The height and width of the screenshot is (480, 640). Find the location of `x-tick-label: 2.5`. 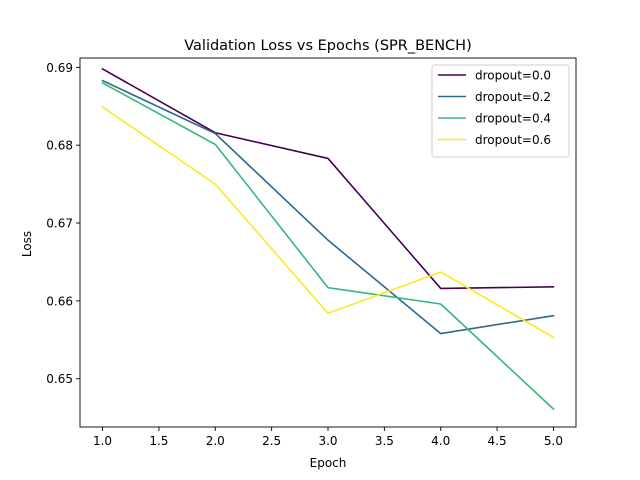

x-tick-label: 2.5 is located at coordinates (271, 441).